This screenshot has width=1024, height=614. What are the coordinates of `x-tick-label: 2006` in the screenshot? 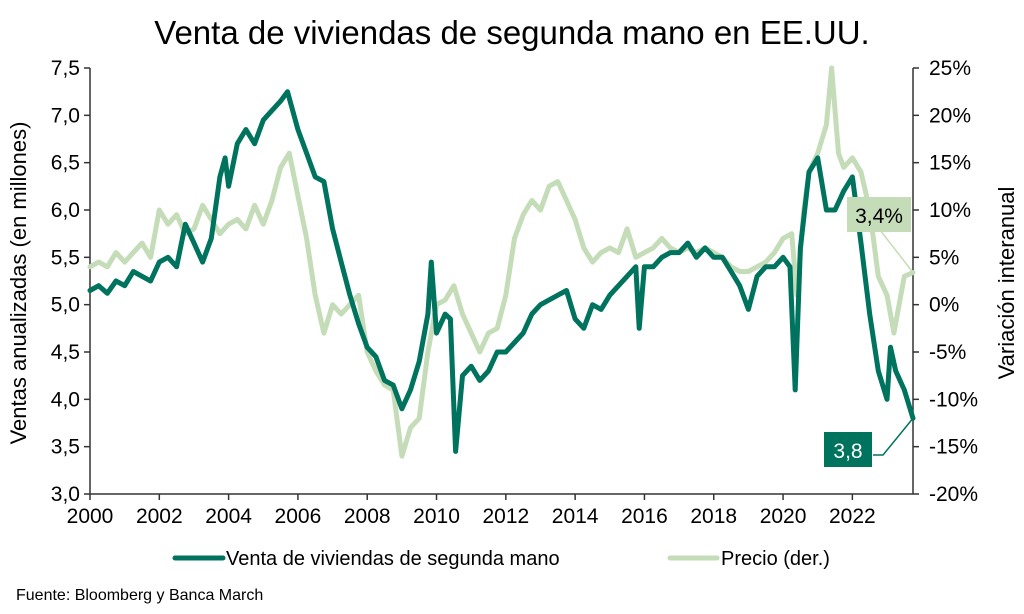 It's located at (298, 516).